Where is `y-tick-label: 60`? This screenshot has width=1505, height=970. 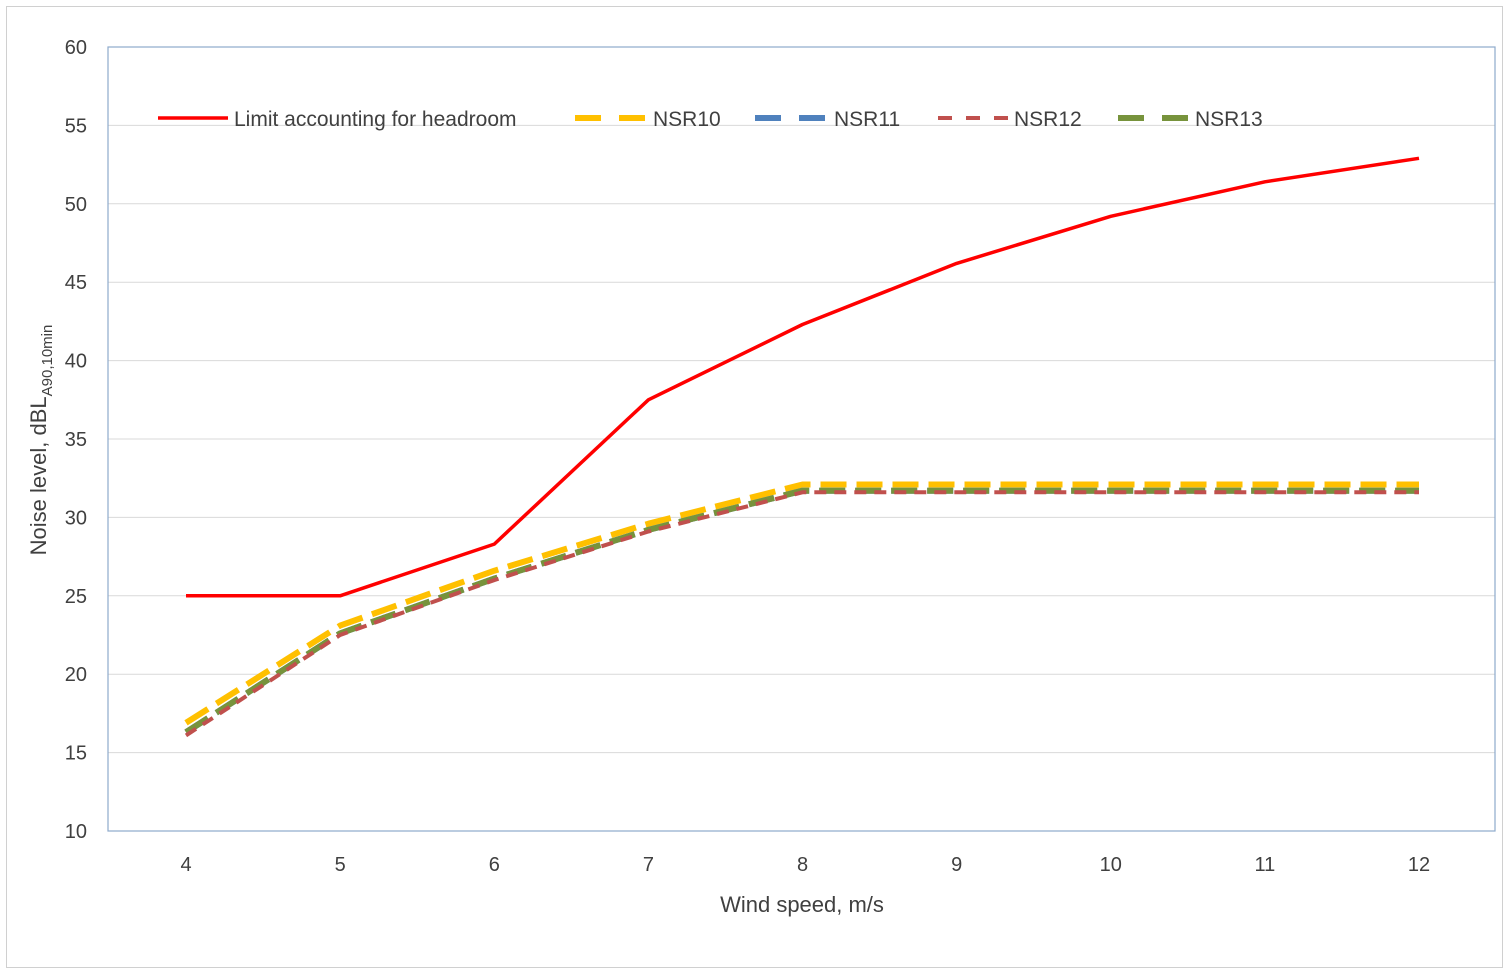
y-tick-label: 60 is located at coordinates (76, 48).